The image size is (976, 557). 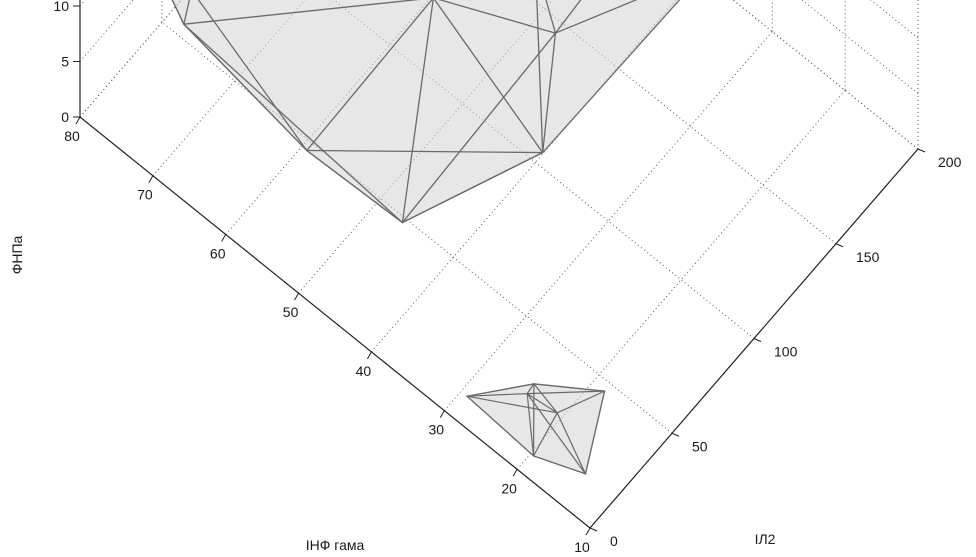 I want to click on y-tick-label: 200, so click(x=950, y=162).